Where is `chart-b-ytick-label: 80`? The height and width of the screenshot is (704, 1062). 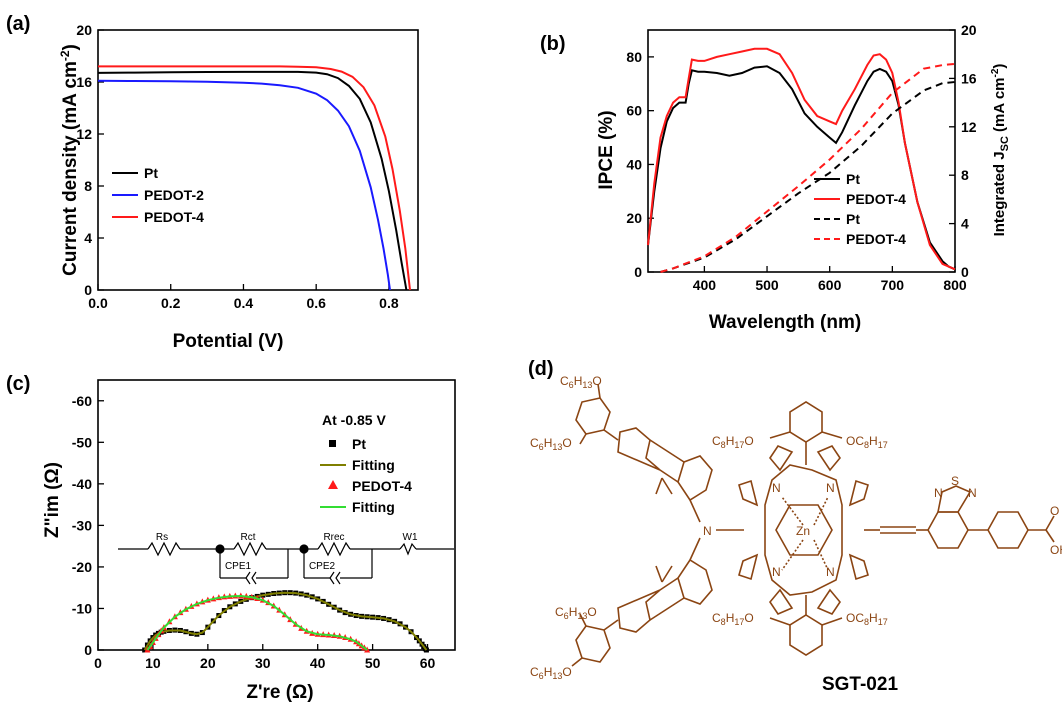 chart-b-ytick-label: 80 is located at coordinates (634, 57).